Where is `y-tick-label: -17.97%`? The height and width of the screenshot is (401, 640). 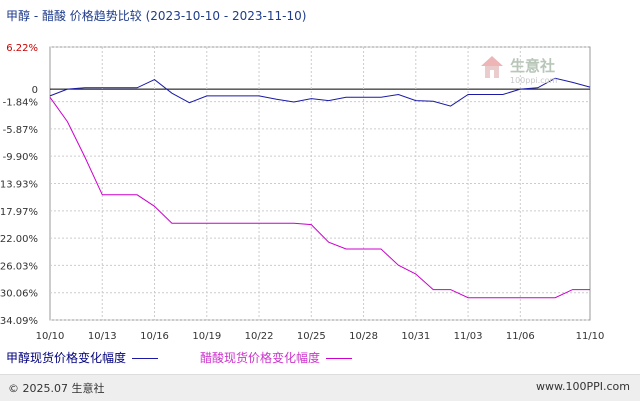 y-tick-label: -17.97% is located at coordinates (19, 212).